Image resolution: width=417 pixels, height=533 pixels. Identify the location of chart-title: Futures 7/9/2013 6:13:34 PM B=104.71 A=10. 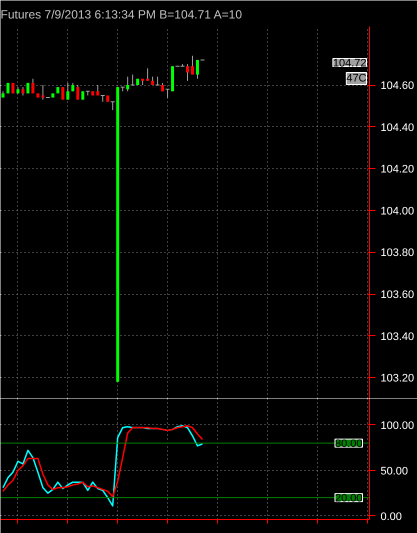
(121, 15).